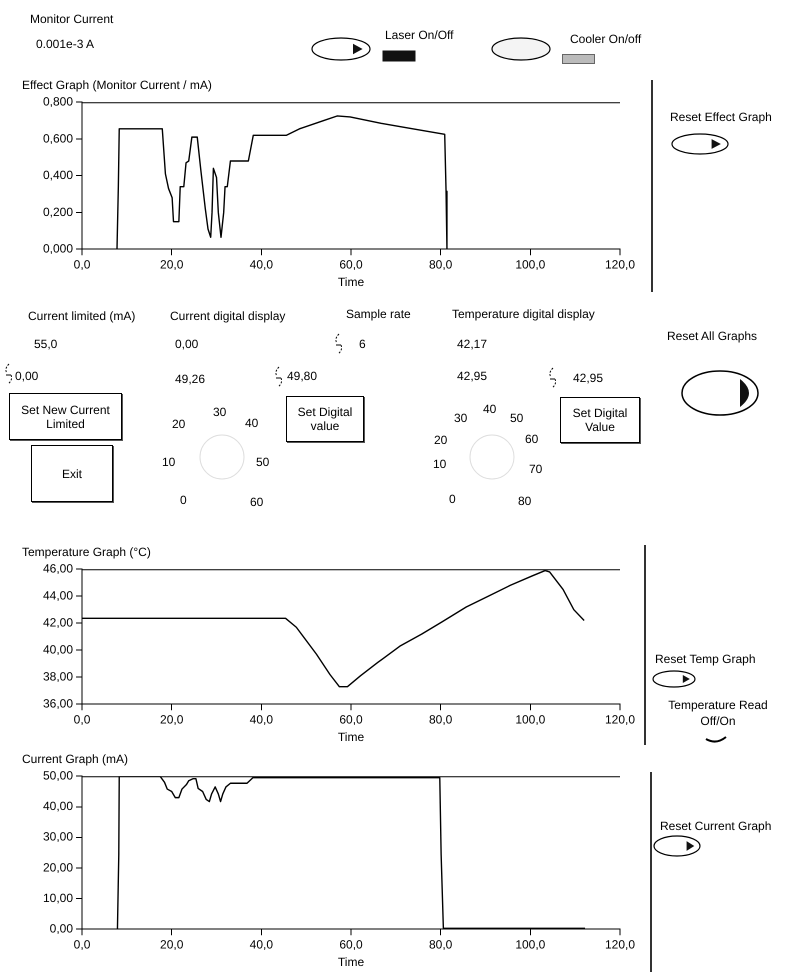 This screenshot has height=974, width=799. I want to click on text: Temperature Read Off/On, so click(718, 713).